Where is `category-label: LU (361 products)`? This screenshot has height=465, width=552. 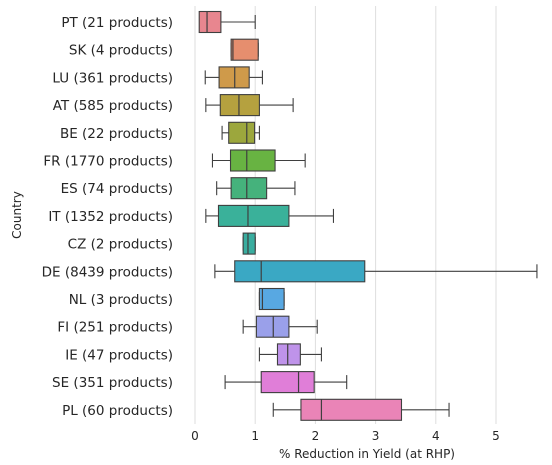
category-label: LU (361 products) is located at coordinates (112, 78).